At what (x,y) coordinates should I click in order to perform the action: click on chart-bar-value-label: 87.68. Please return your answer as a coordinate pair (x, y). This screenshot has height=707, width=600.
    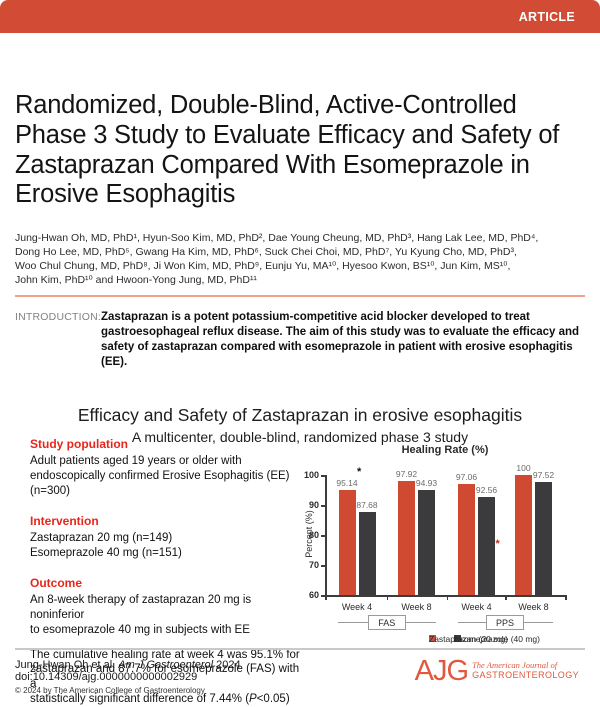
    Looking at the image, I should click on (367, 504).